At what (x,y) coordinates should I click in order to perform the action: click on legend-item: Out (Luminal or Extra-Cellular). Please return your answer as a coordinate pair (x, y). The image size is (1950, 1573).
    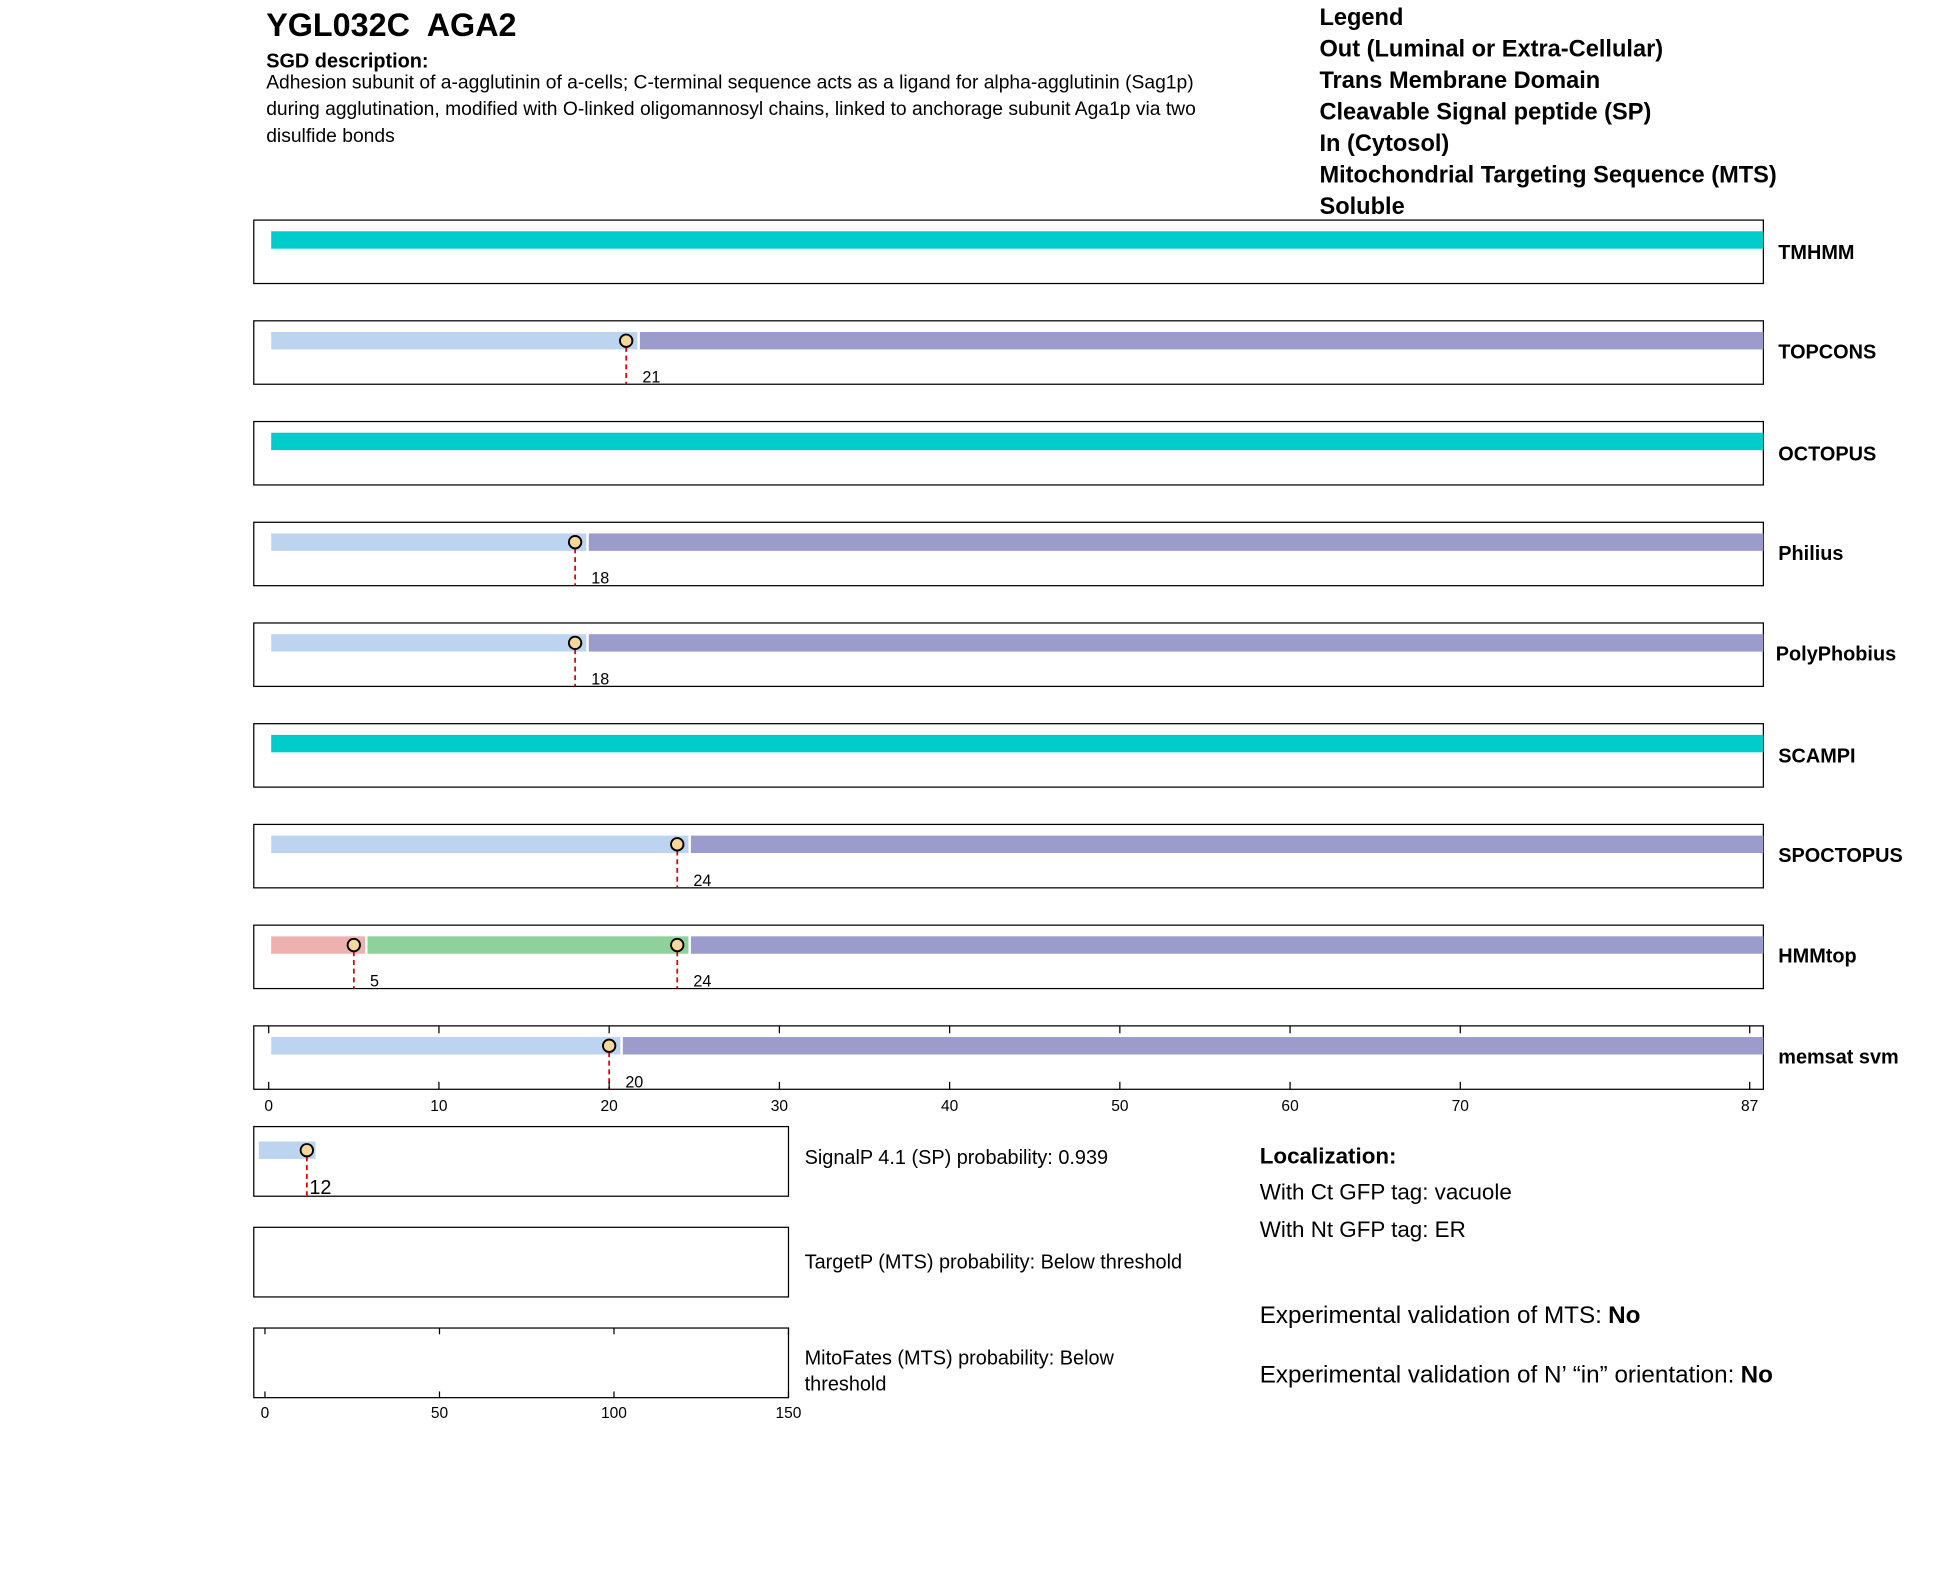
    Looking at the image, I should click on (1491, 50).